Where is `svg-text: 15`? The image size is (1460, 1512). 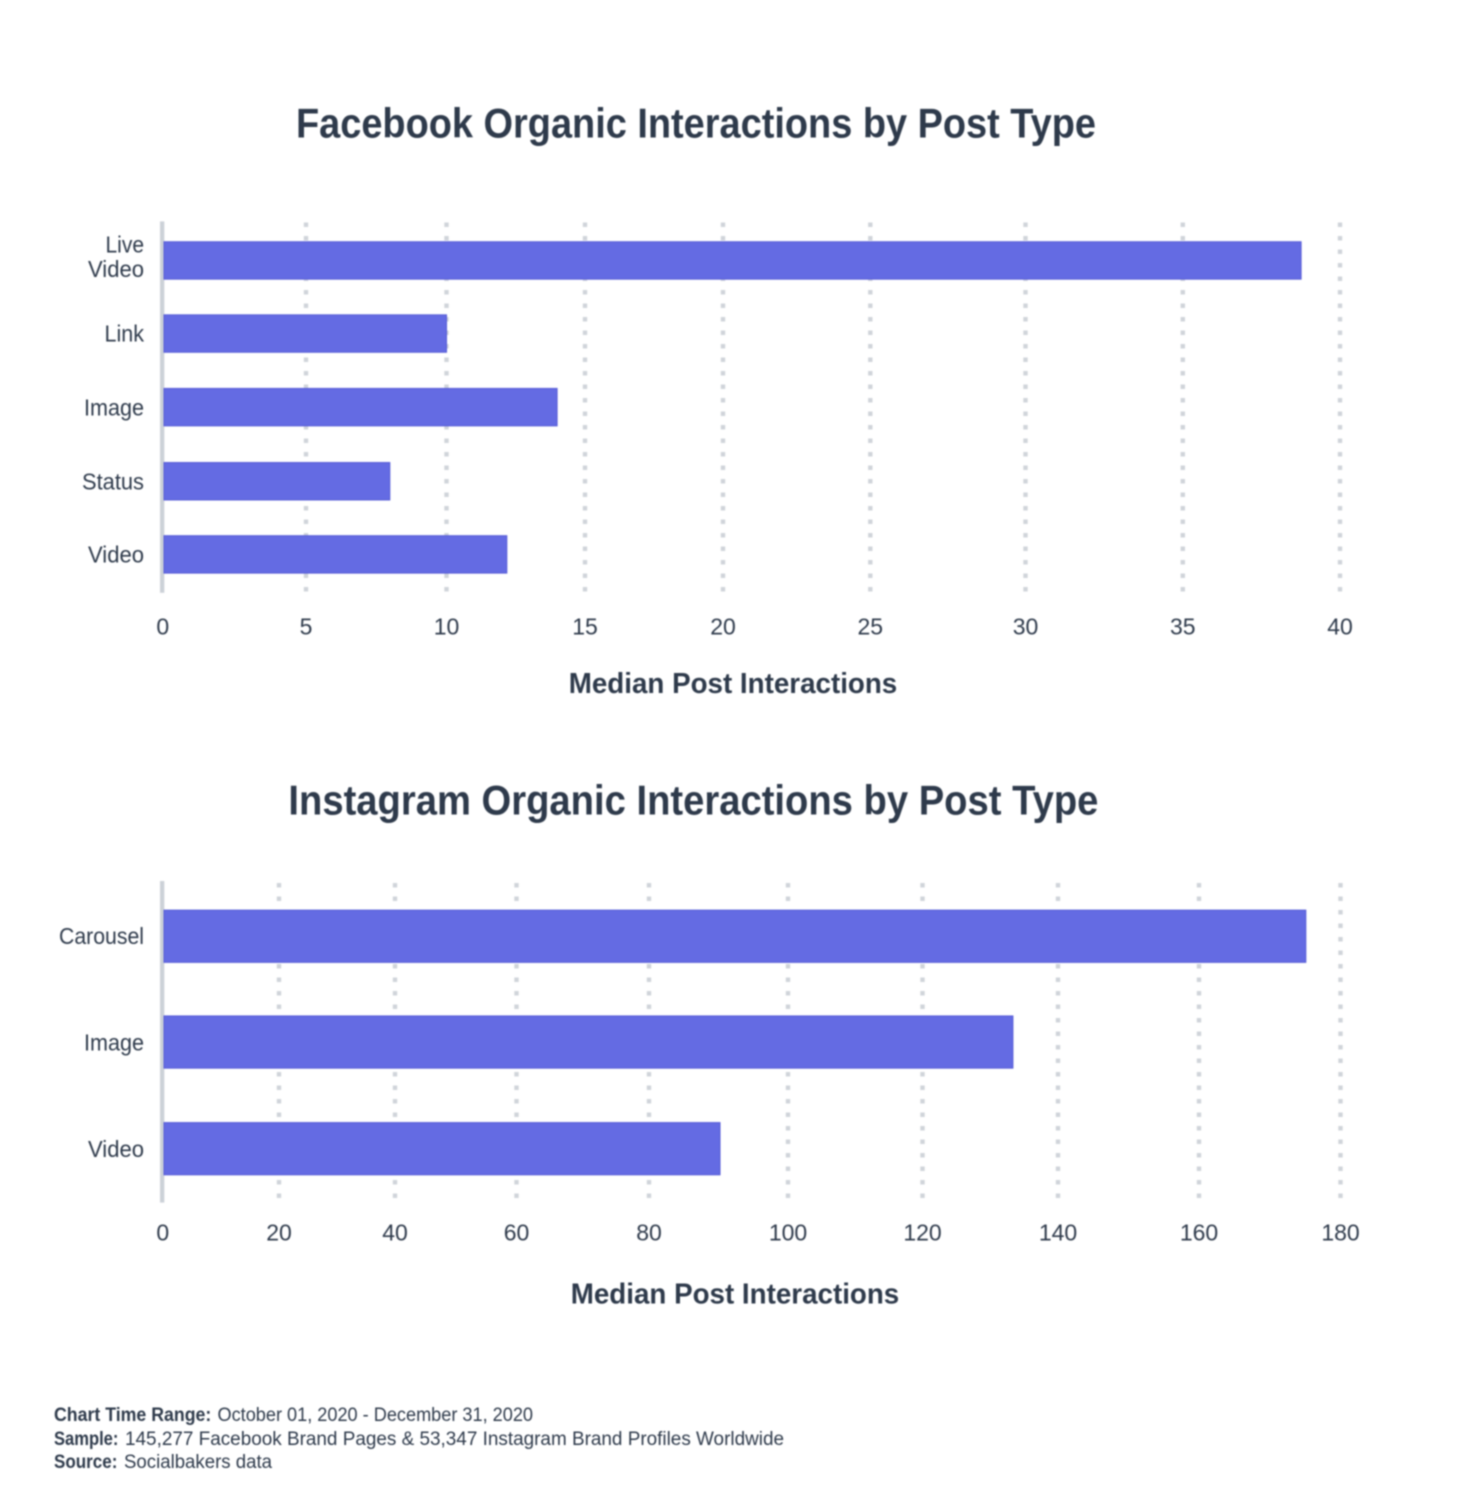 svg-text: 15 is located at coordinates (585, 627).